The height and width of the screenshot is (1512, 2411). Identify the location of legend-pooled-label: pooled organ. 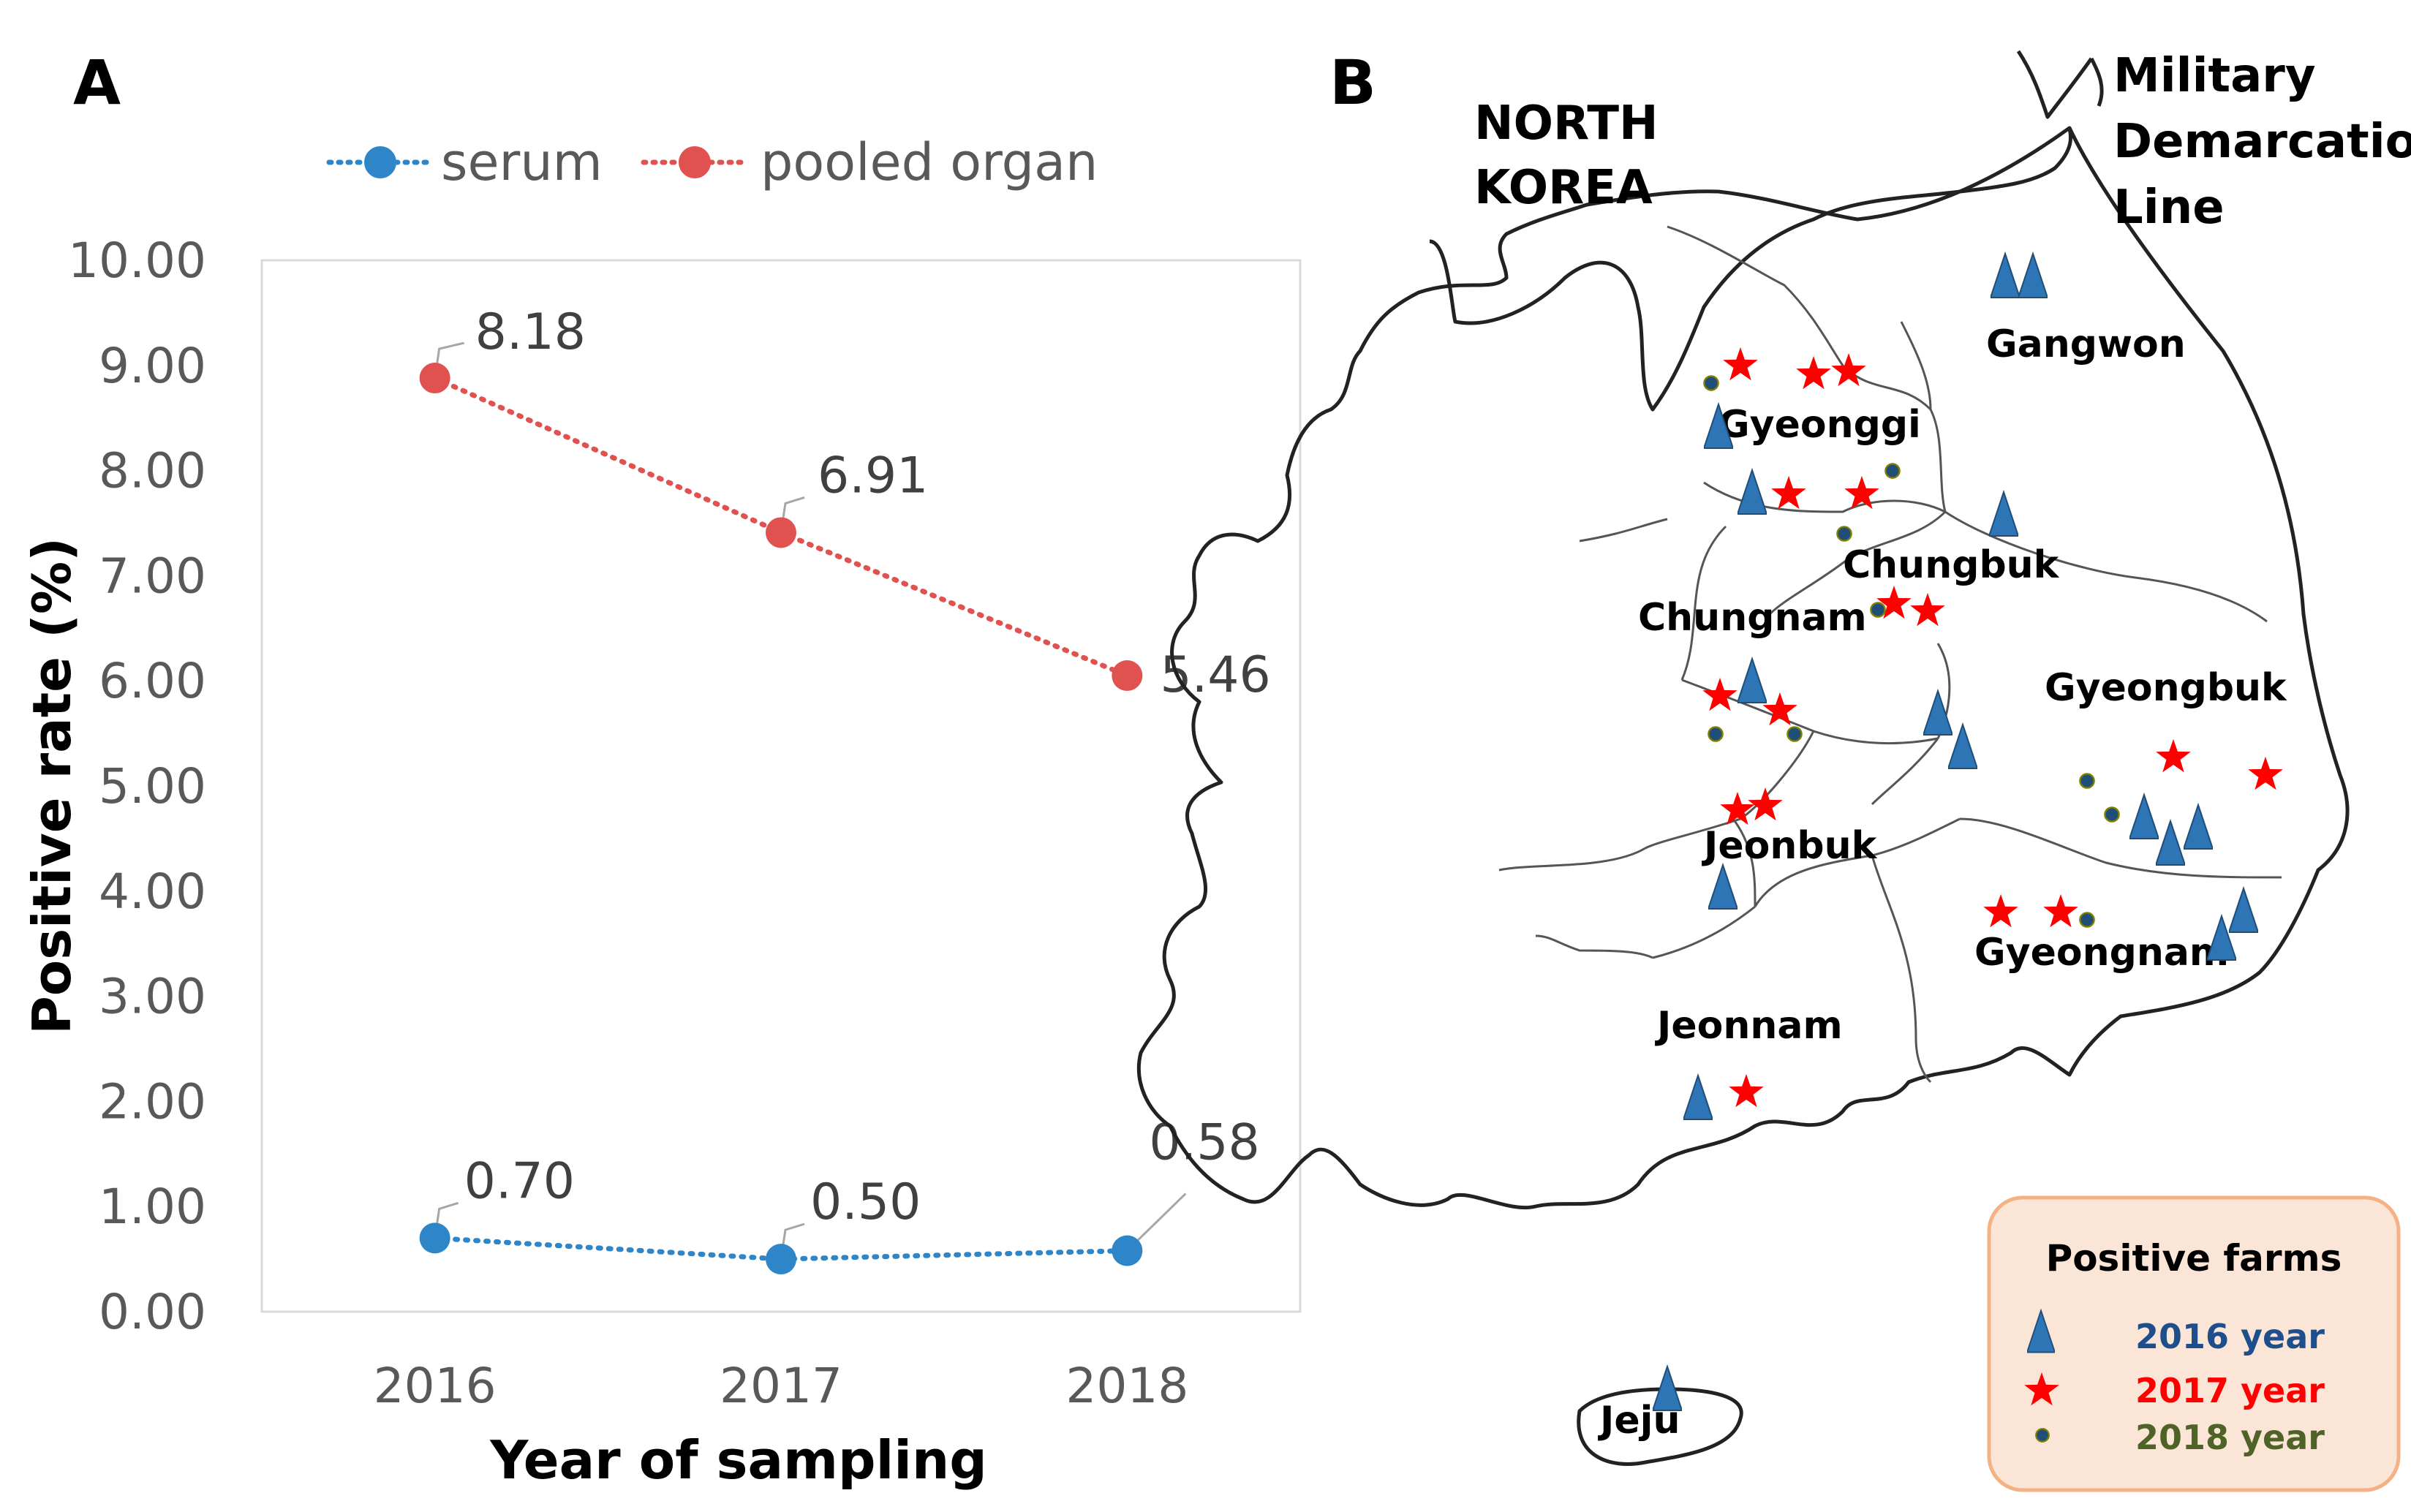
(930, 162).